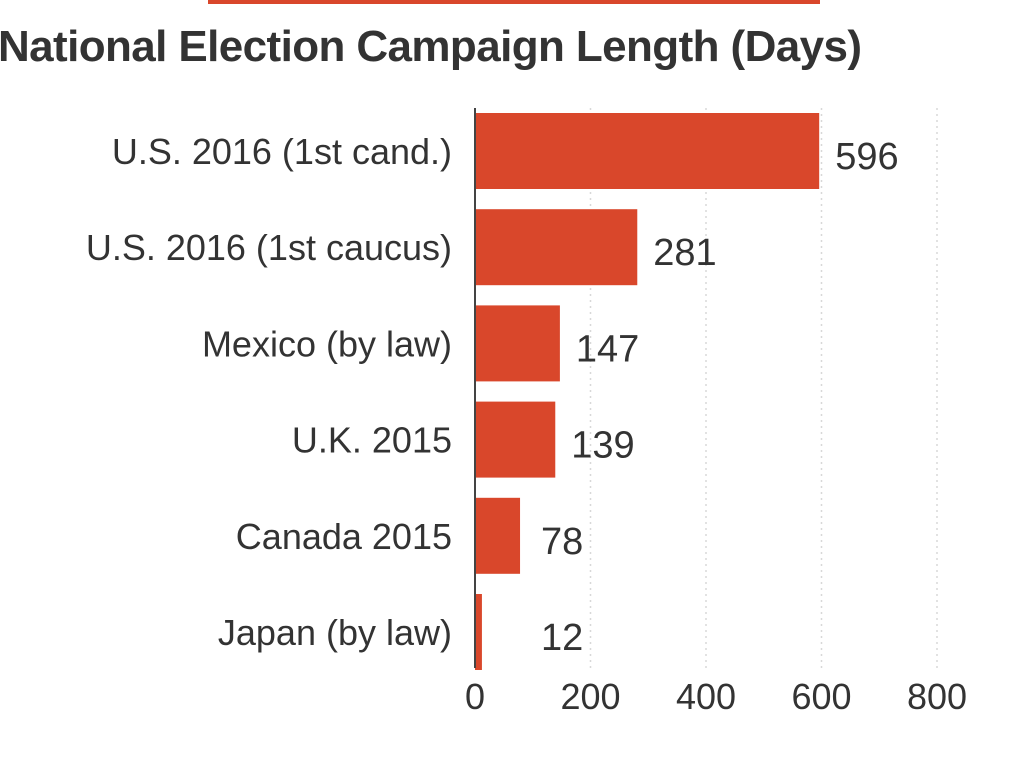  What do you see at coordinates (475, 696) in the screenshot?
I see `x-tick-label: 0` at bounding box center [475, 696].